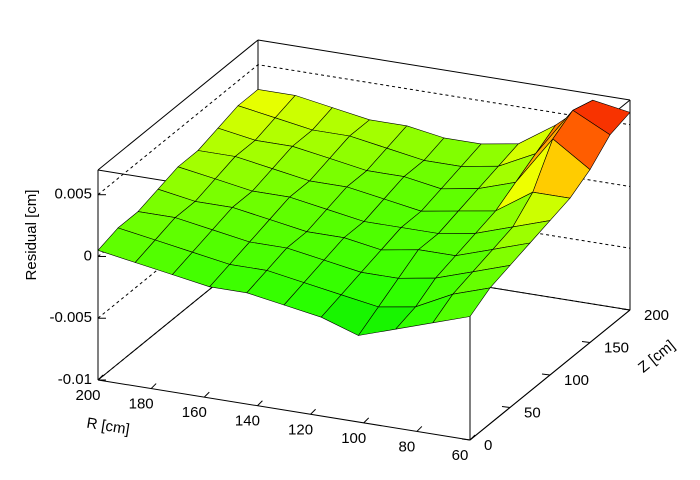  Describe the element at coordinates (70, 317) in the screenshot. I see `z-tick-label: -0.005` at that location.